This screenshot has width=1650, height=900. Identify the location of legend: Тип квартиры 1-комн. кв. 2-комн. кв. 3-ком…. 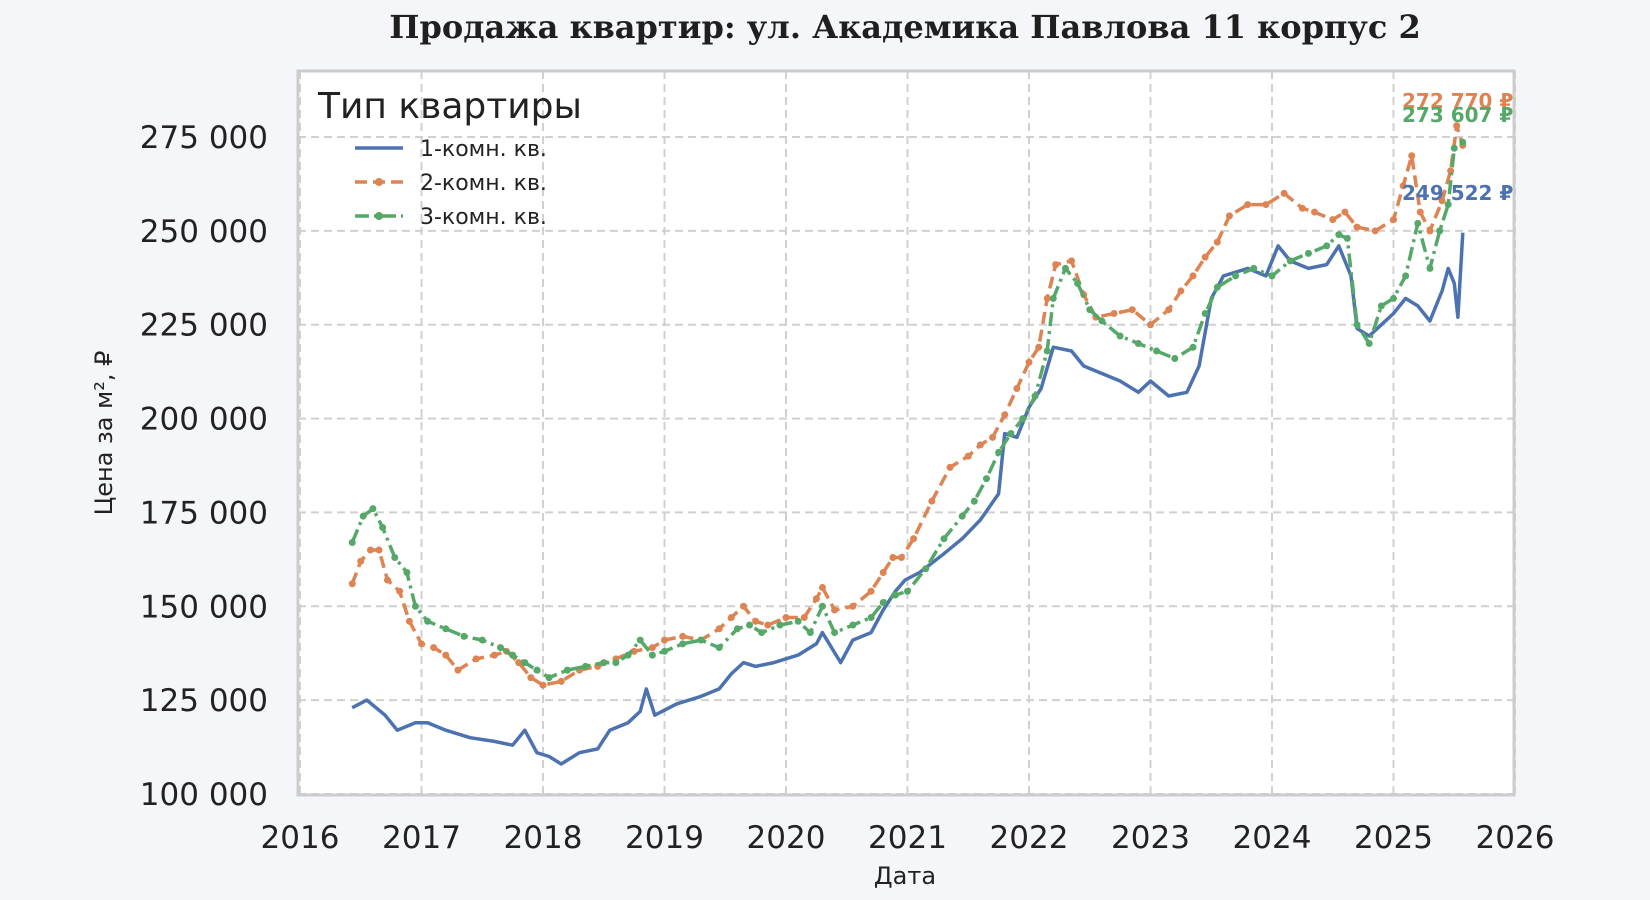
(449, 158).